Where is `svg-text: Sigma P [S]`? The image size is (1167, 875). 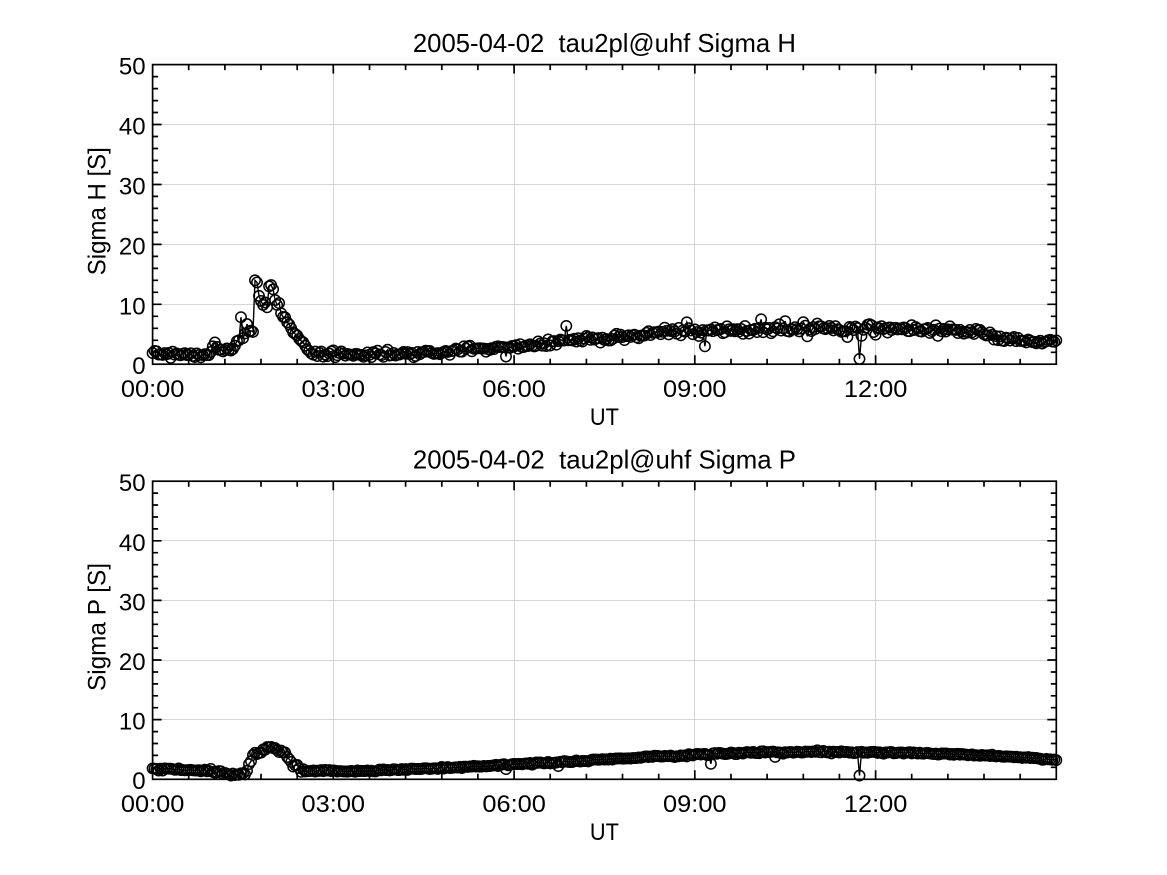 svg-text: Sigma P [S] is located at coordinates (98, 627).